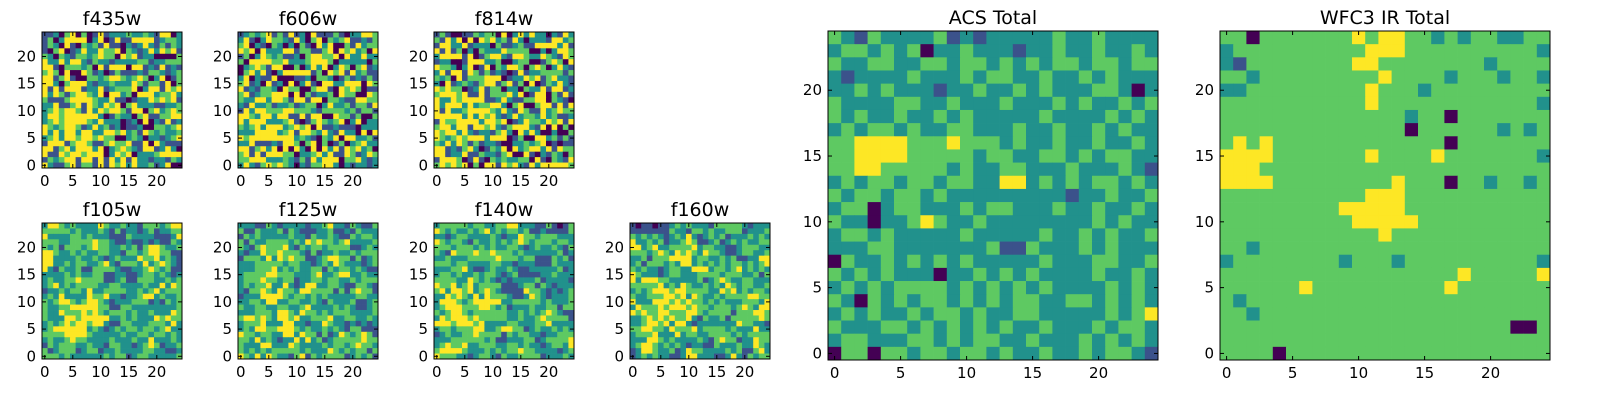 The height and width of the screenshot is (400, 1600). I want to click on x-tick-label: 20, so click(548, 181).